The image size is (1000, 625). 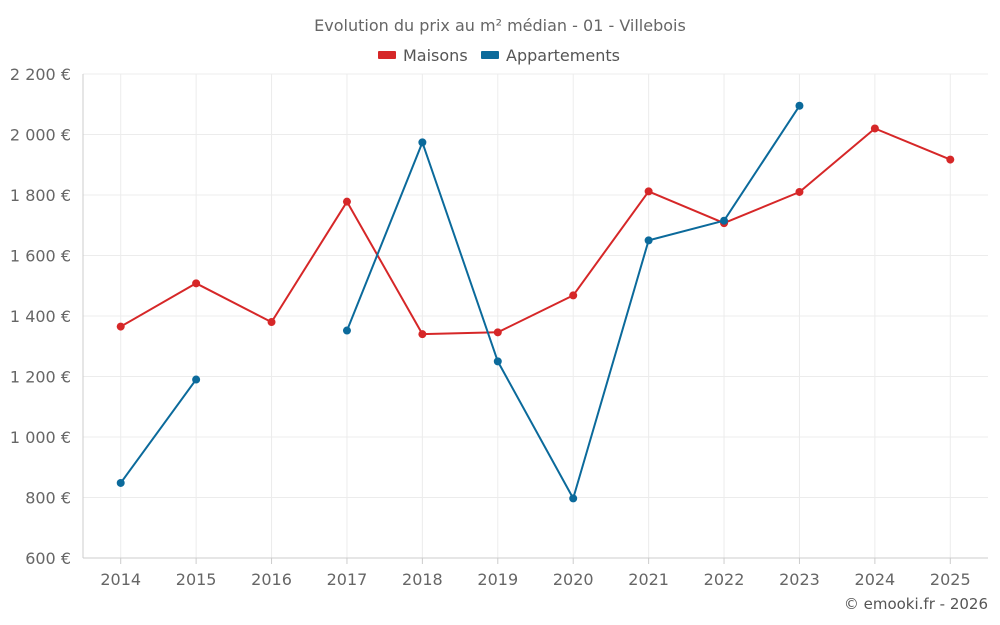 What do you see at coordinates (40, 377) in the screenshot?
I see `y-tick-label: 1 200 €` at bounding box center [40, 377].